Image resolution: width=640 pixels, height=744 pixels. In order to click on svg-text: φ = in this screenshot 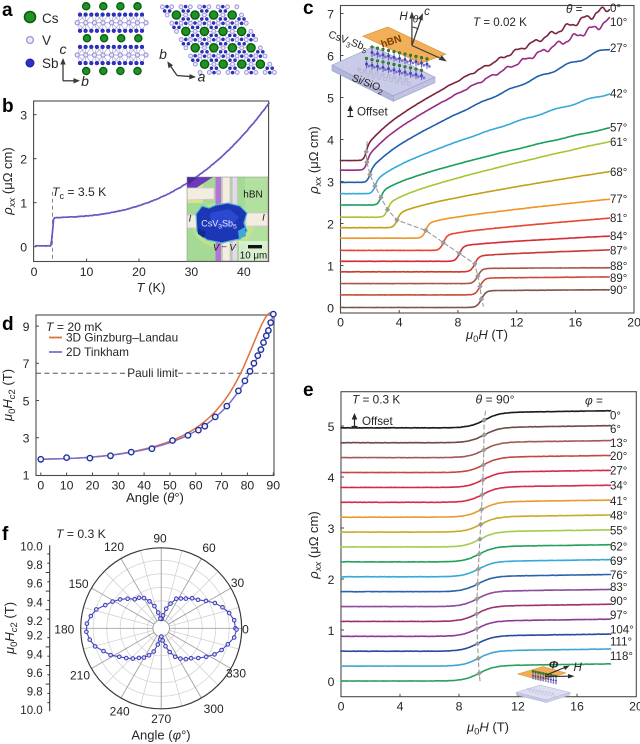, I will do `click(594, 401)`.